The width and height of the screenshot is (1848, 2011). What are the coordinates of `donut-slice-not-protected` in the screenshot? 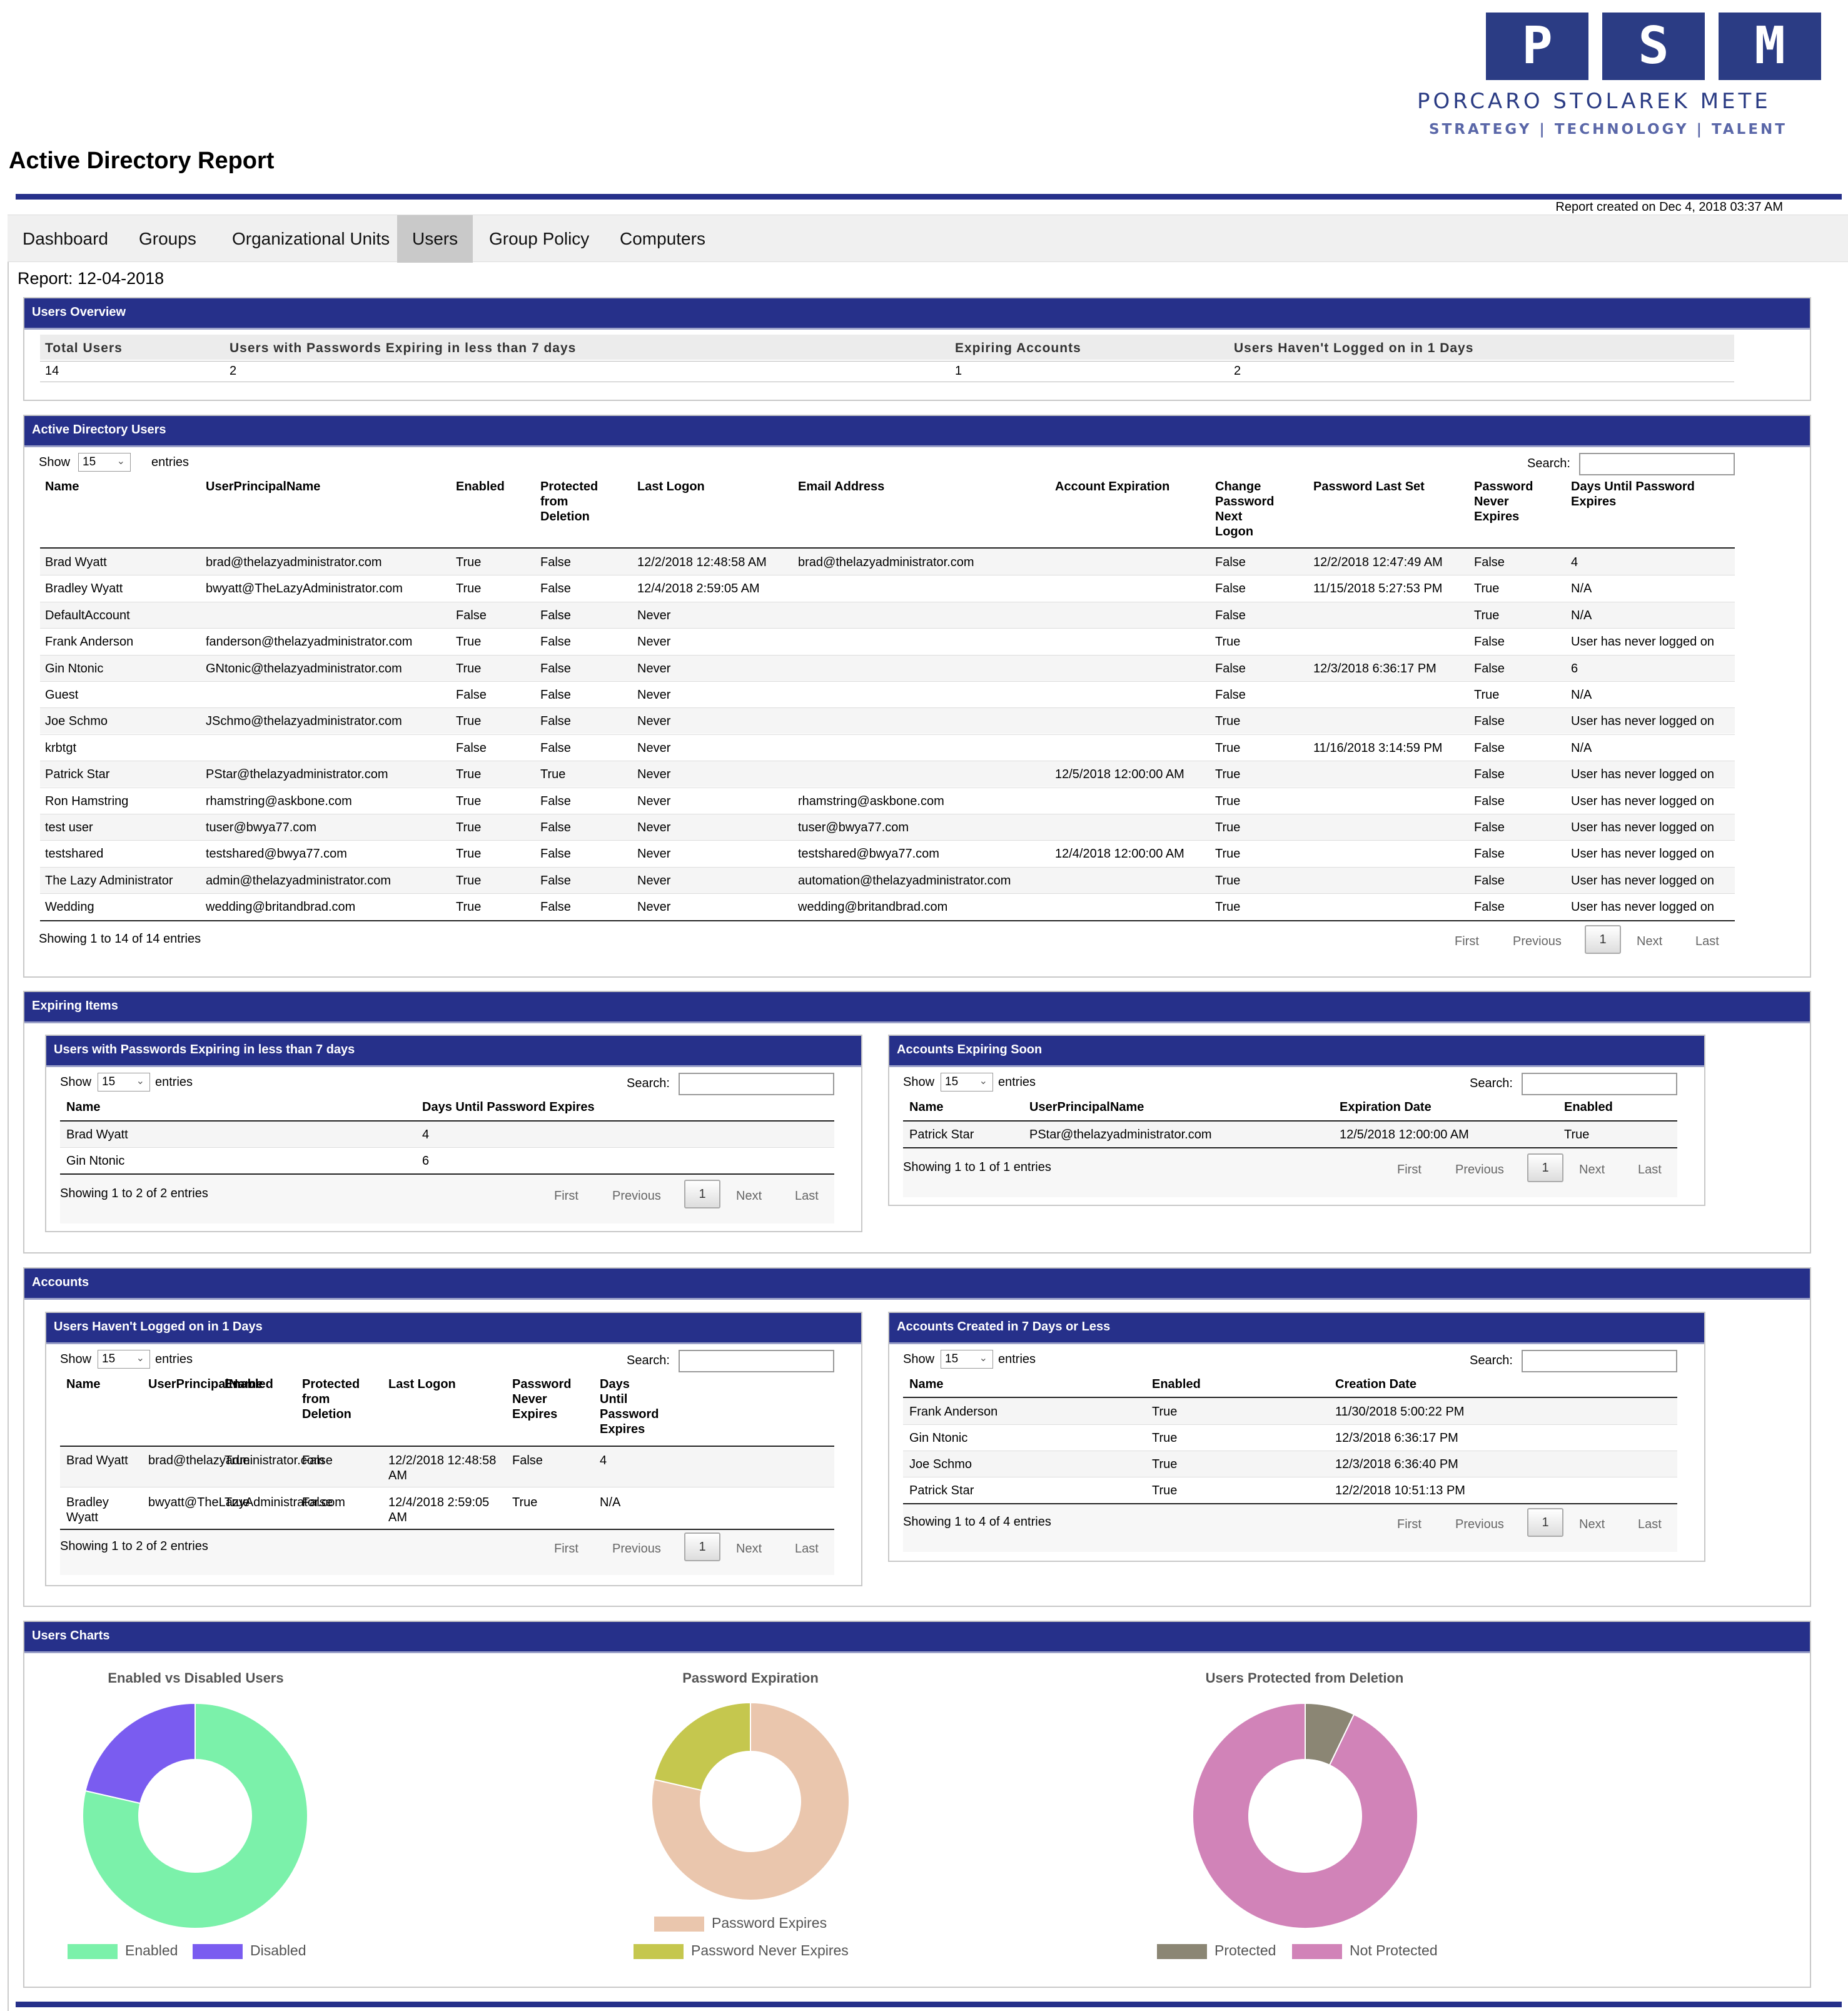 It's located at (1305, 1815).